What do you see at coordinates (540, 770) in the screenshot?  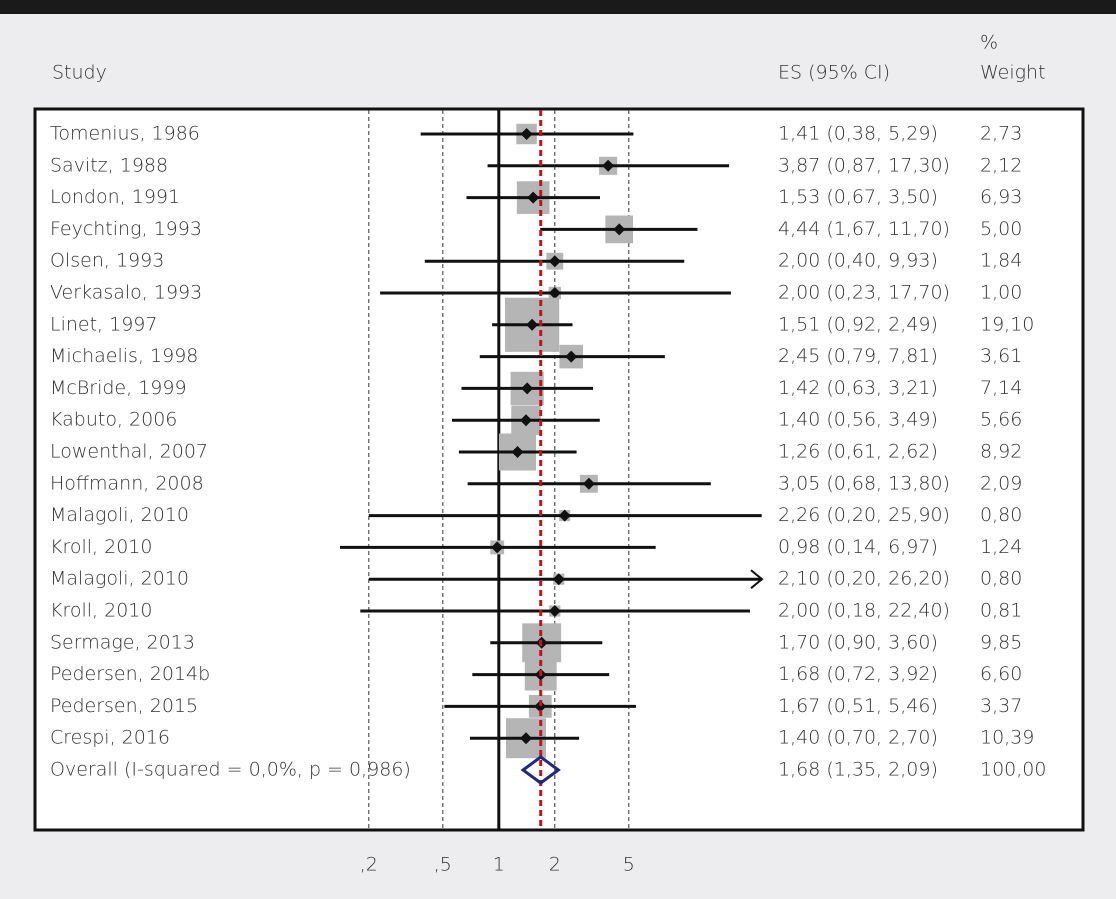 I see `overall-diamond` at bounding box center [540, 770].